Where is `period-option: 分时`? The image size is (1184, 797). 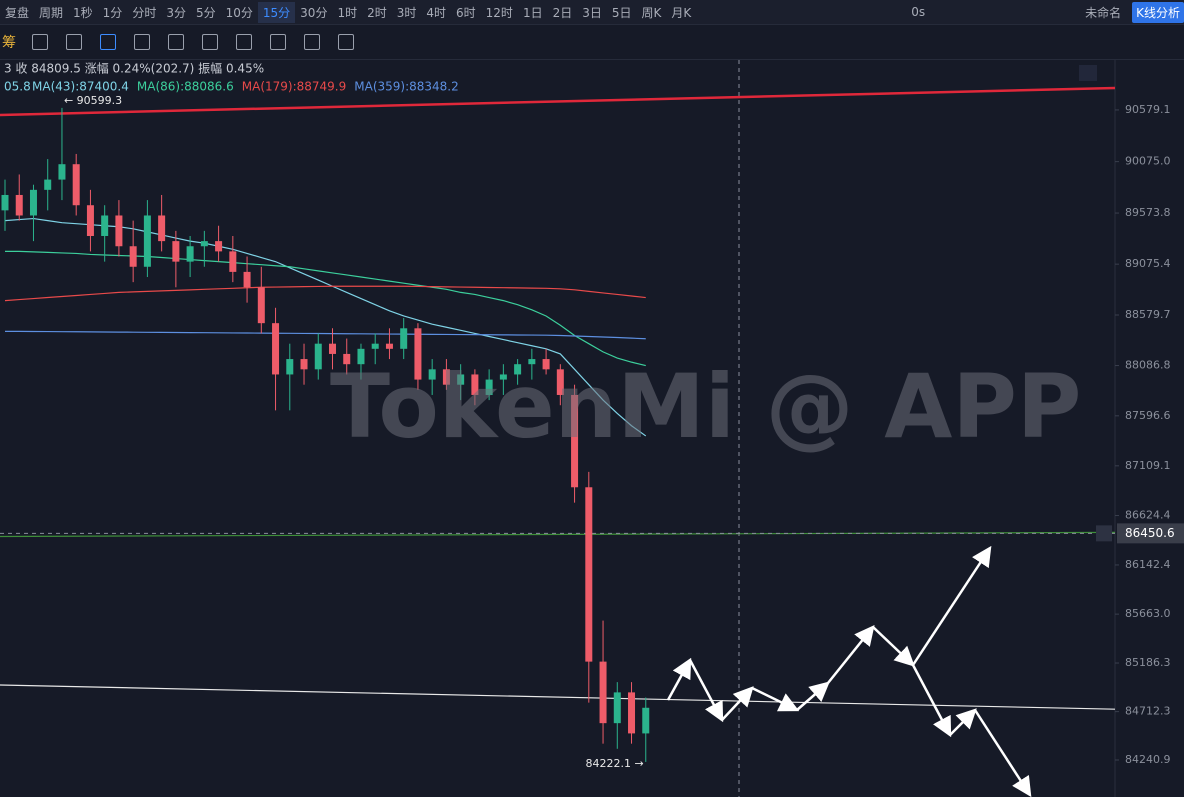 period-option: 分时 is located at coordinates (144, 12).